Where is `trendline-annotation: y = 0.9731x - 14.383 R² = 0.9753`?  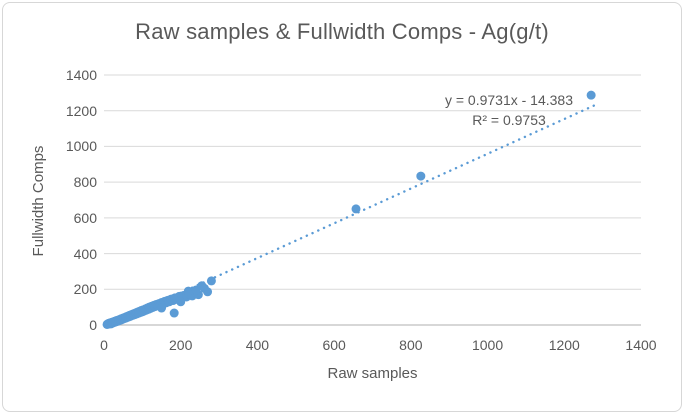
trendline-annotation: y = 0.9731x - 14.383 R² = 0.9753 is located at coordinates (509, 110).